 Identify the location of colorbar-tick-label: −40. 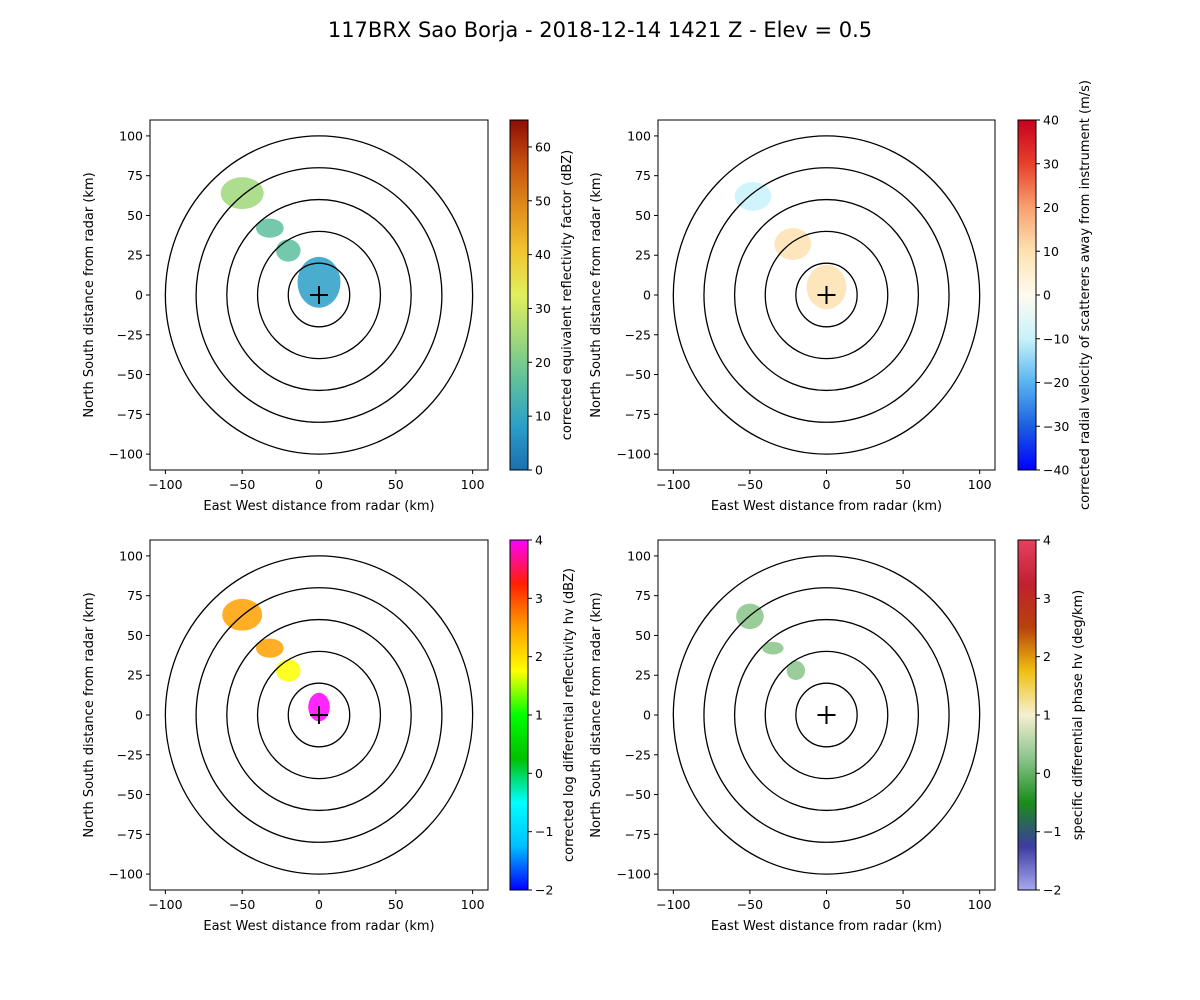
(1056, 470).